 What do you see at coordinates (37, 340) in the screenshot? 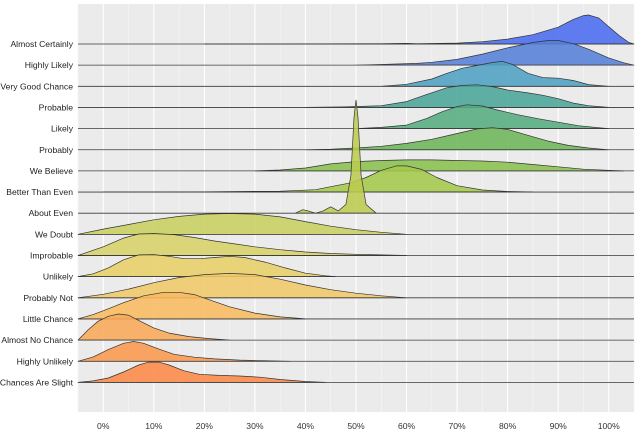
I see `category-label: Almost No Chance` at bounding box center [37, 340].